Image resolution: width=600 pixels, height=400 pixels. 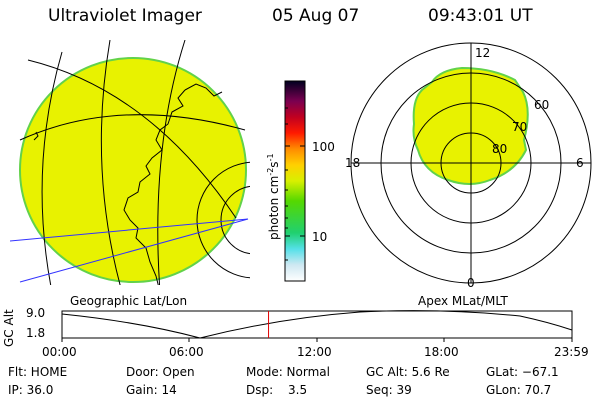 I want to click on flight-status: Flt: HOME, so click(x=38, y=372).